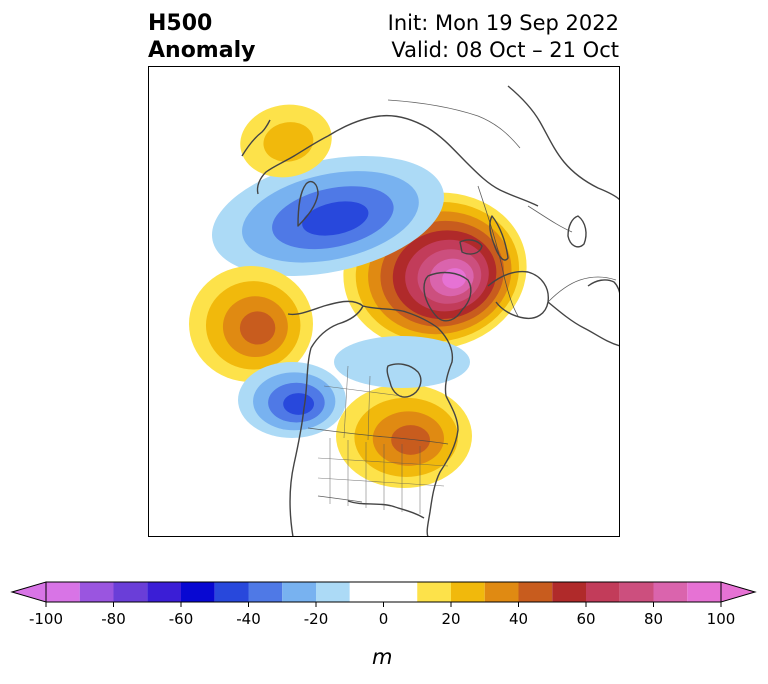 The height and width of the screenshot is (684, 768). Describe the element at coordinates (721, 619) in the screenshot. I see `colorbar-tick-label: 100` at that location.